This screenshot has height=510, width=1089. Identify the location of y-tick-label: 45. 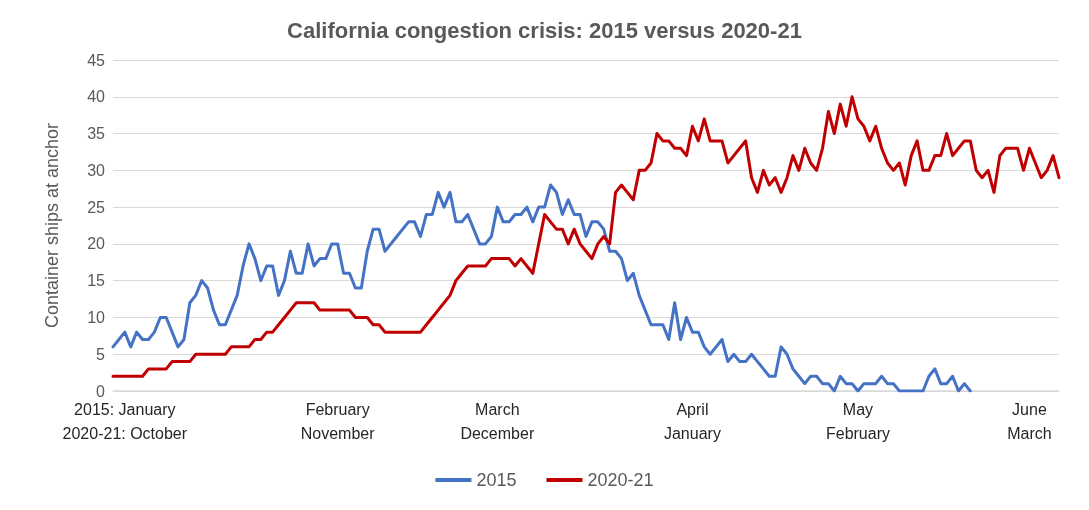
(96, 60).